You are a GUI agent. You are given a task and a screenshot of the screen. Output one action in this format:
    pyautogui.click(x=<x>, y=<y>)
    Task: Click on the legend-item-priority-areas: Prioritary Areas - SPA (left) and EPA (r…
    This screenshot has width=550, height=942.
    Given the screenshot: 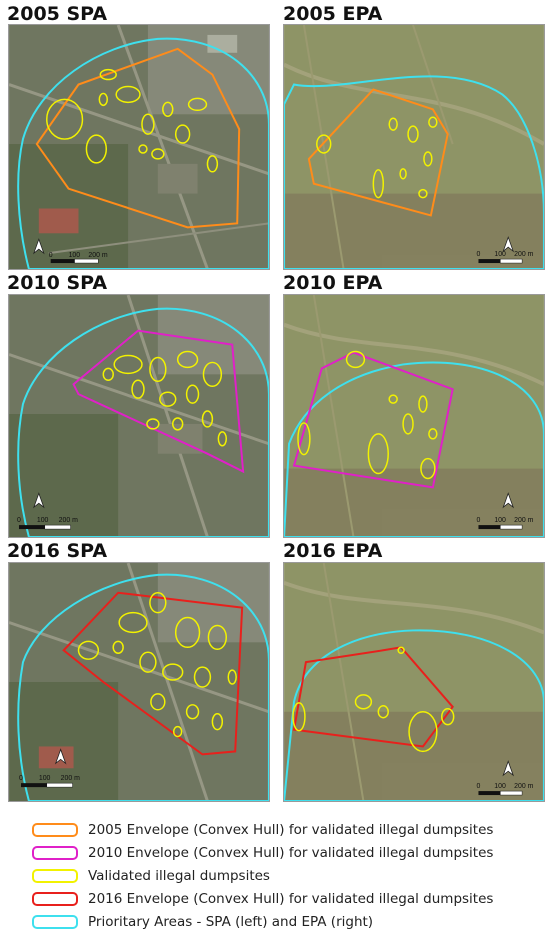 What is the action you would take?
    pyautogui.click(x=287, y=921)
    